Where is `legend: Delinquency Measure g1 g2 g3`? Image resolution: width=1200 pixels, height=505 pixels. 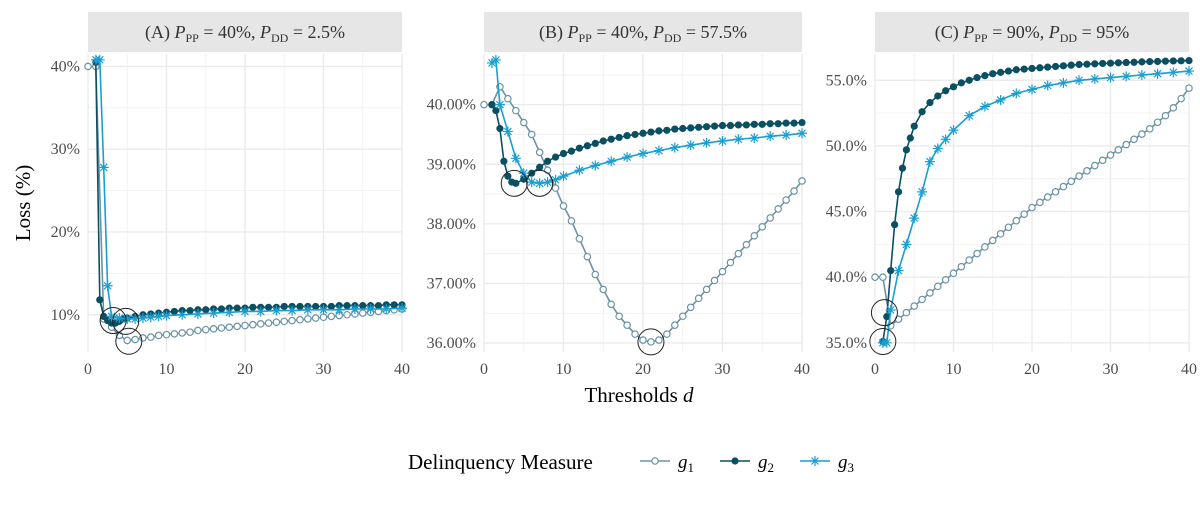
legend: Delinquency Measure g1 g2 g3 is located at coordinates (631, 462).